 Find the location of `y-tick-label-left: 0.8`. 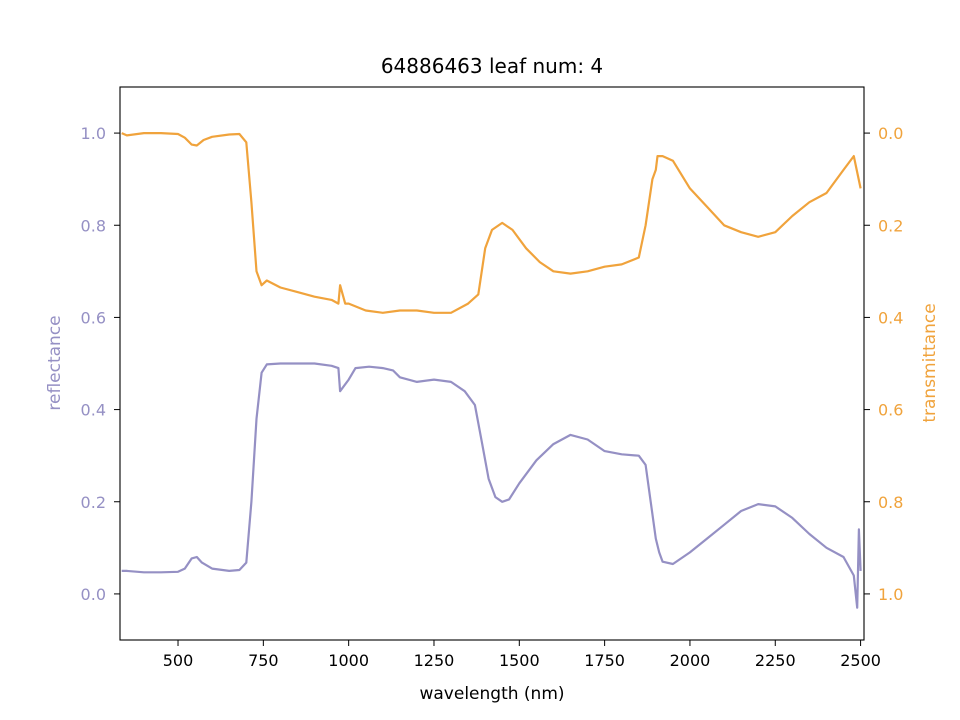

y-tick-label-left: 0.8 is located at coordinates (93, 225).